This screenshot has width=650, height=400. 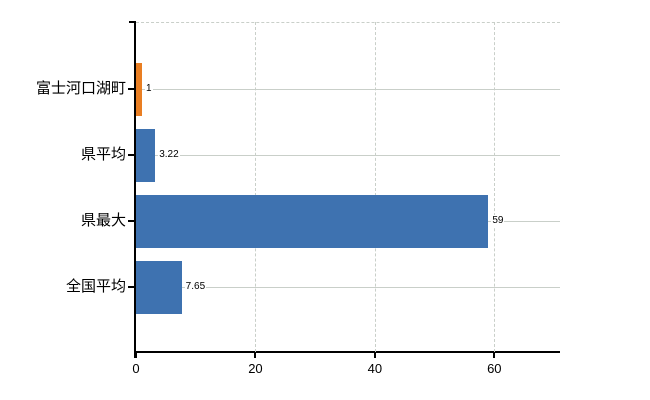 I want to click on value-label: 3.22, so click(x=169, y=155).